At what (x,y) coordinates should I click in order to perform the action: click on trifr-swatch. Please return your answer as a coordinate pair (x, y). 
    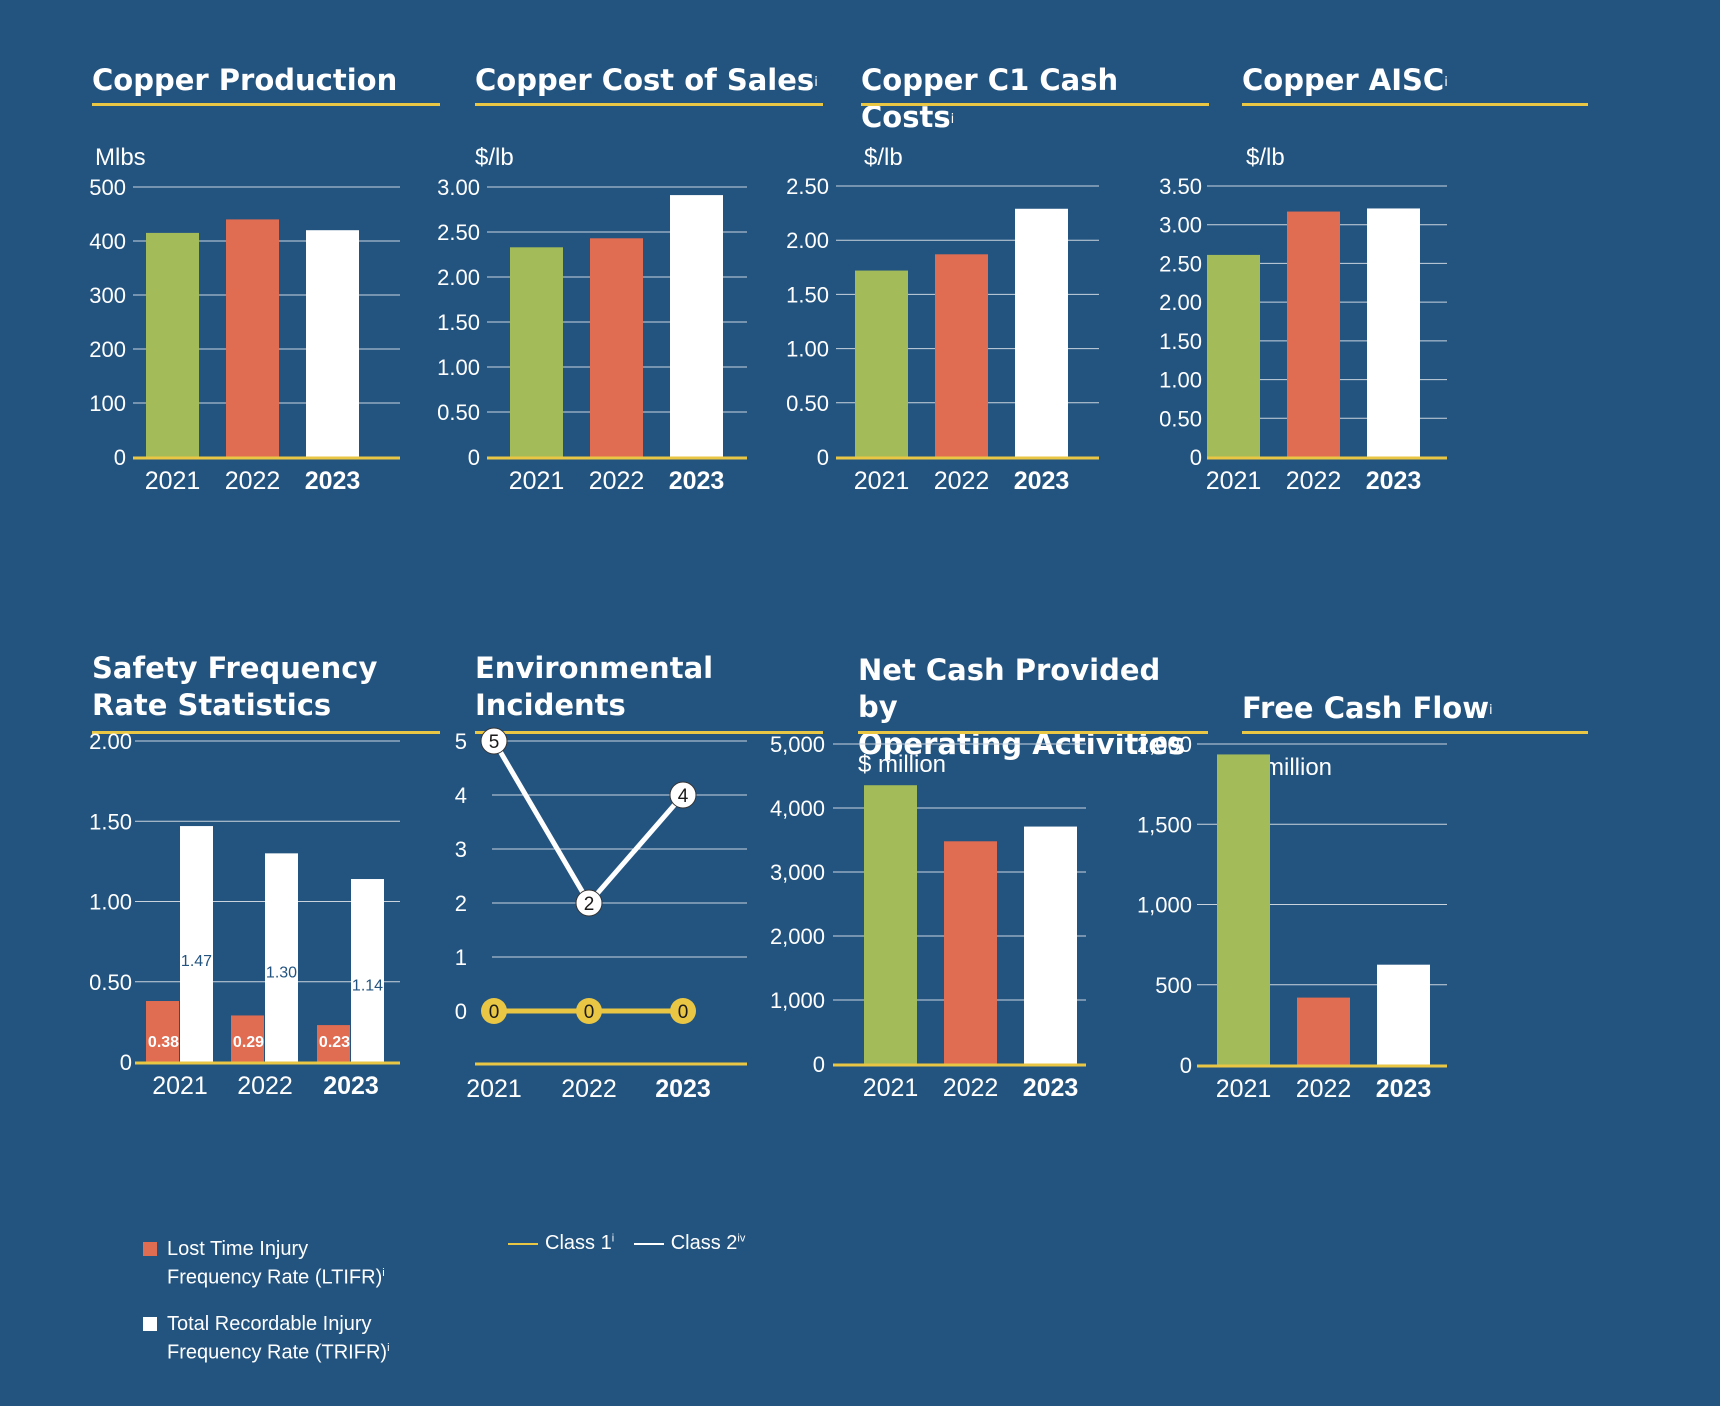
    Looking at the image, I should click on (150, 1323).